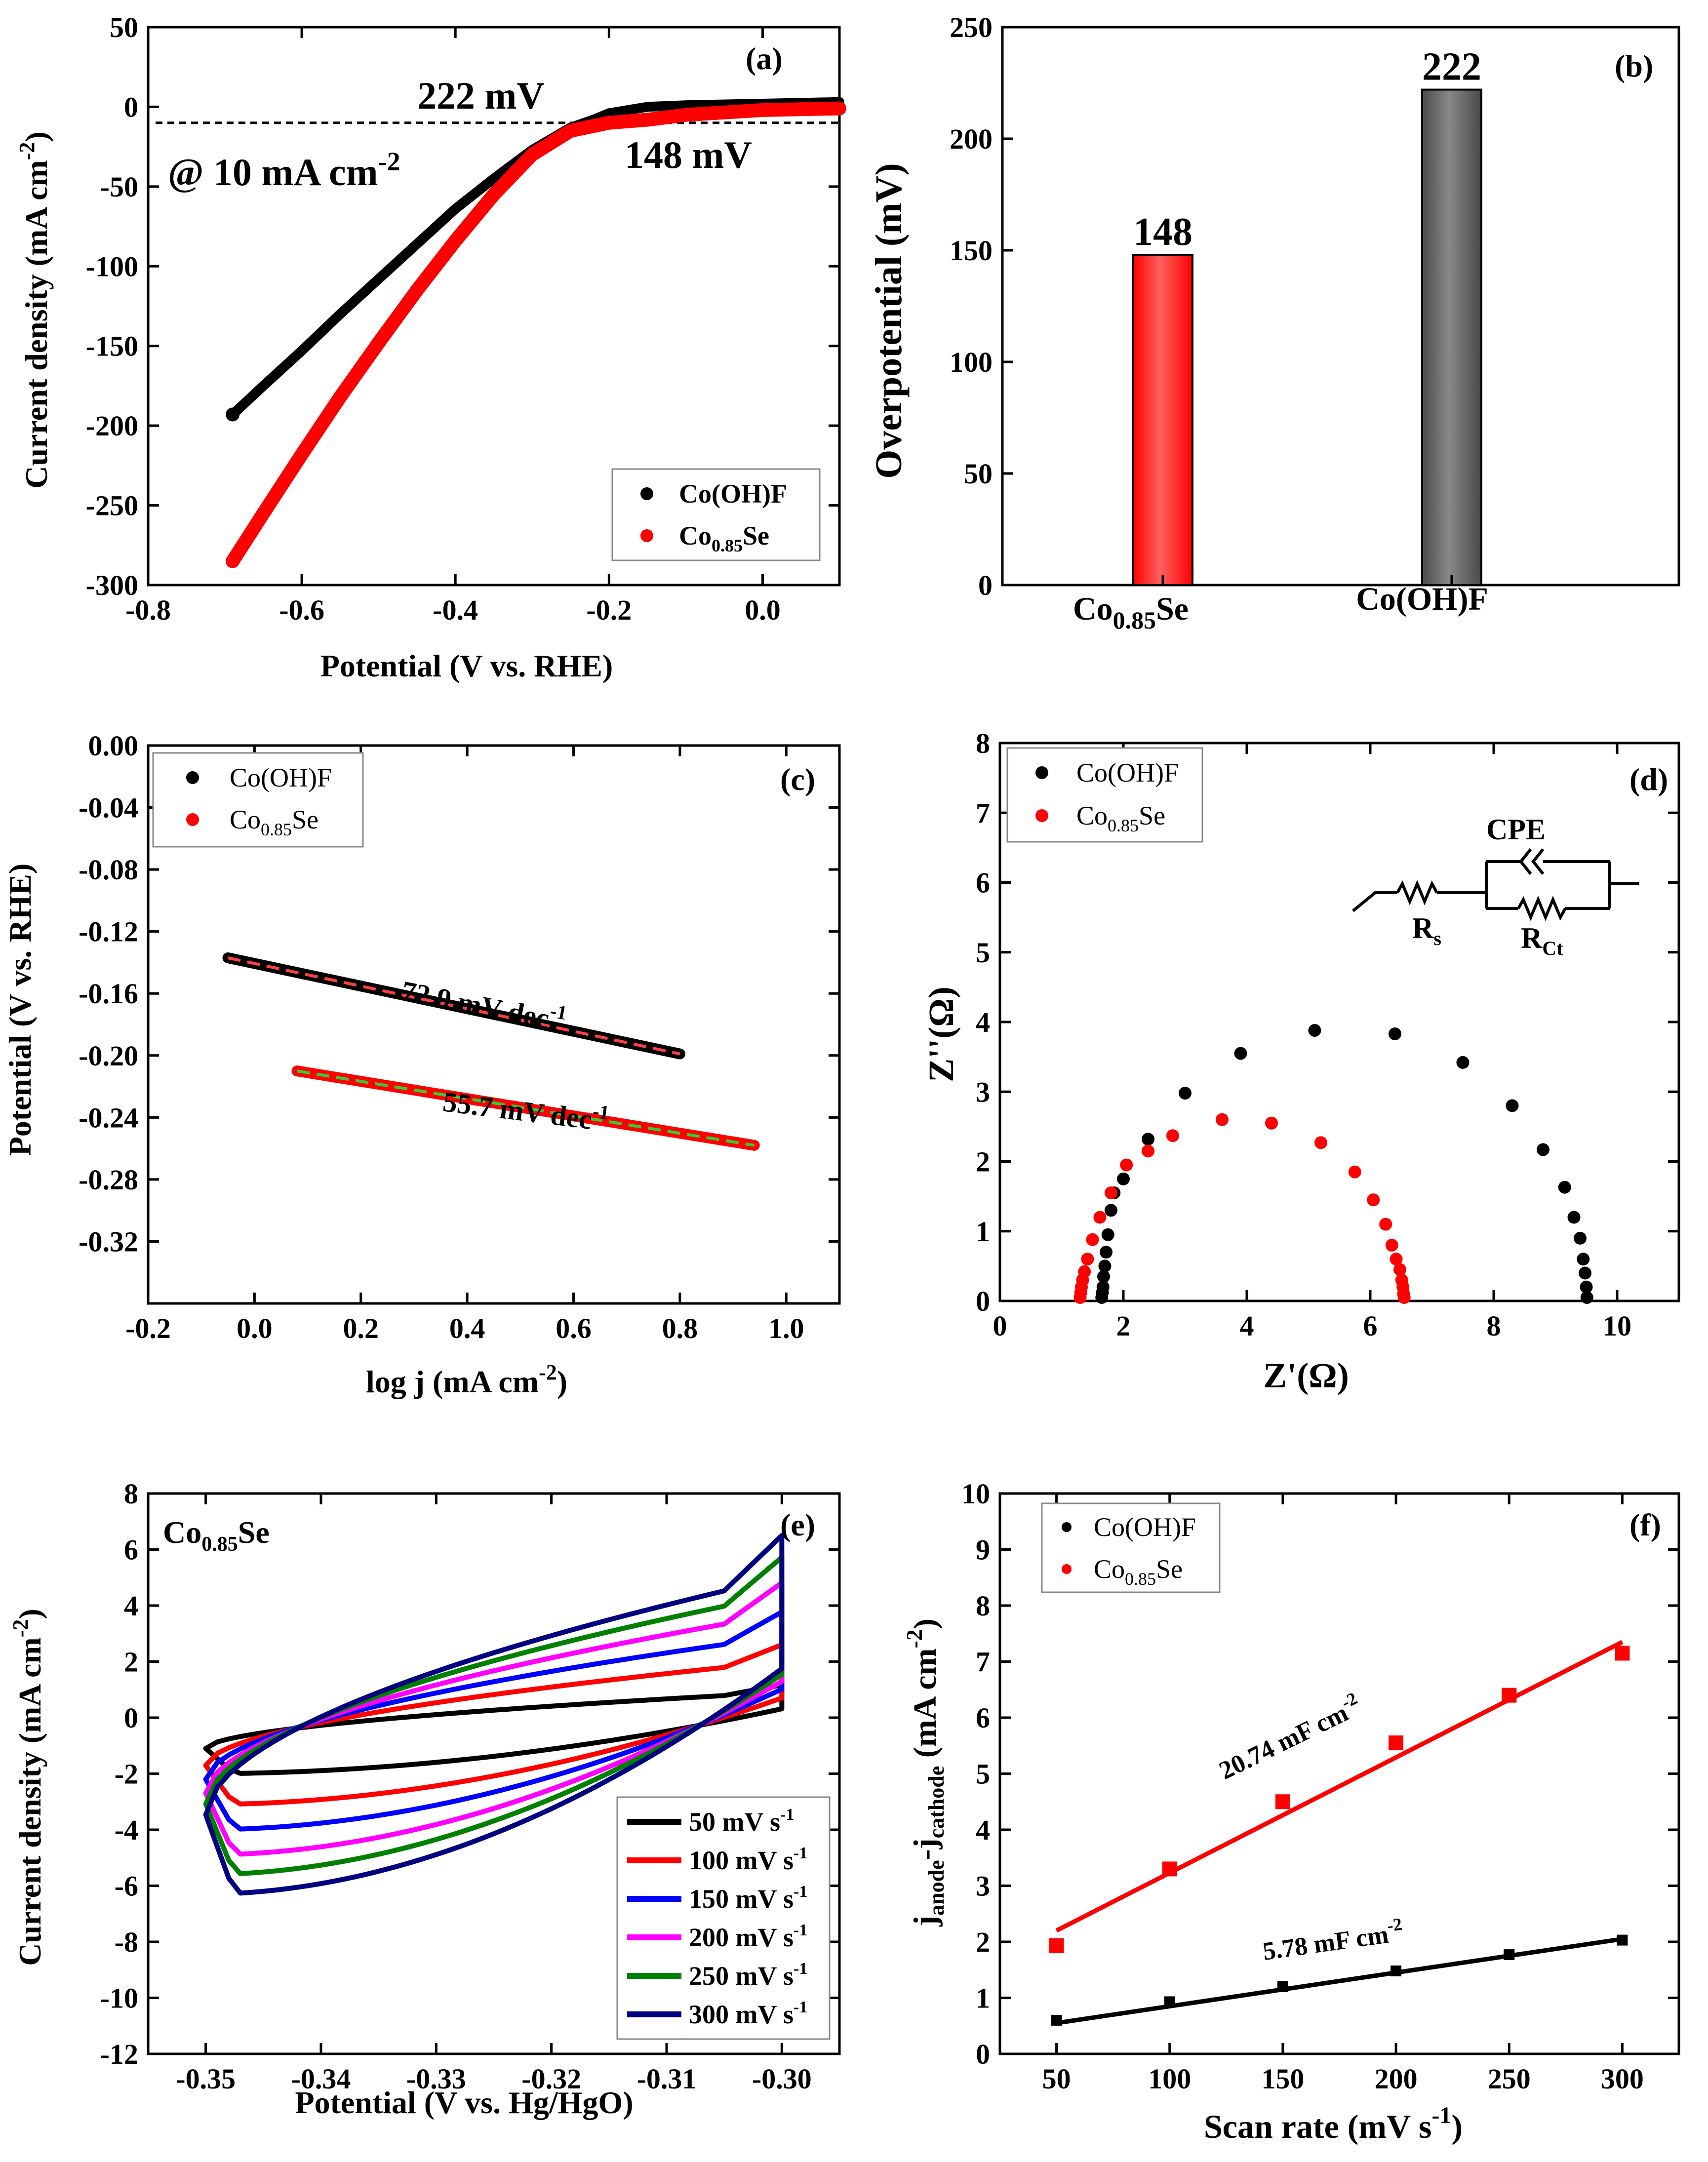 The height and width of the screenshot is (2162, 1708). I want to click on panel-f-x-tick-label: 100, so click(1169, 2079).